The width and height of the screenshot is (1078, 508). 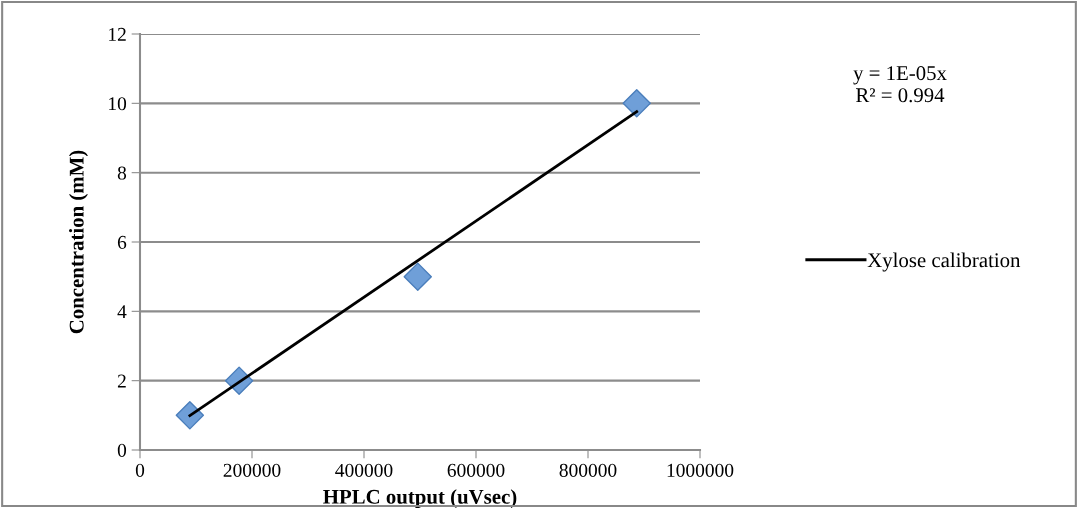 I want to click on y-tick-label: 0, so click(x=122, y=450).